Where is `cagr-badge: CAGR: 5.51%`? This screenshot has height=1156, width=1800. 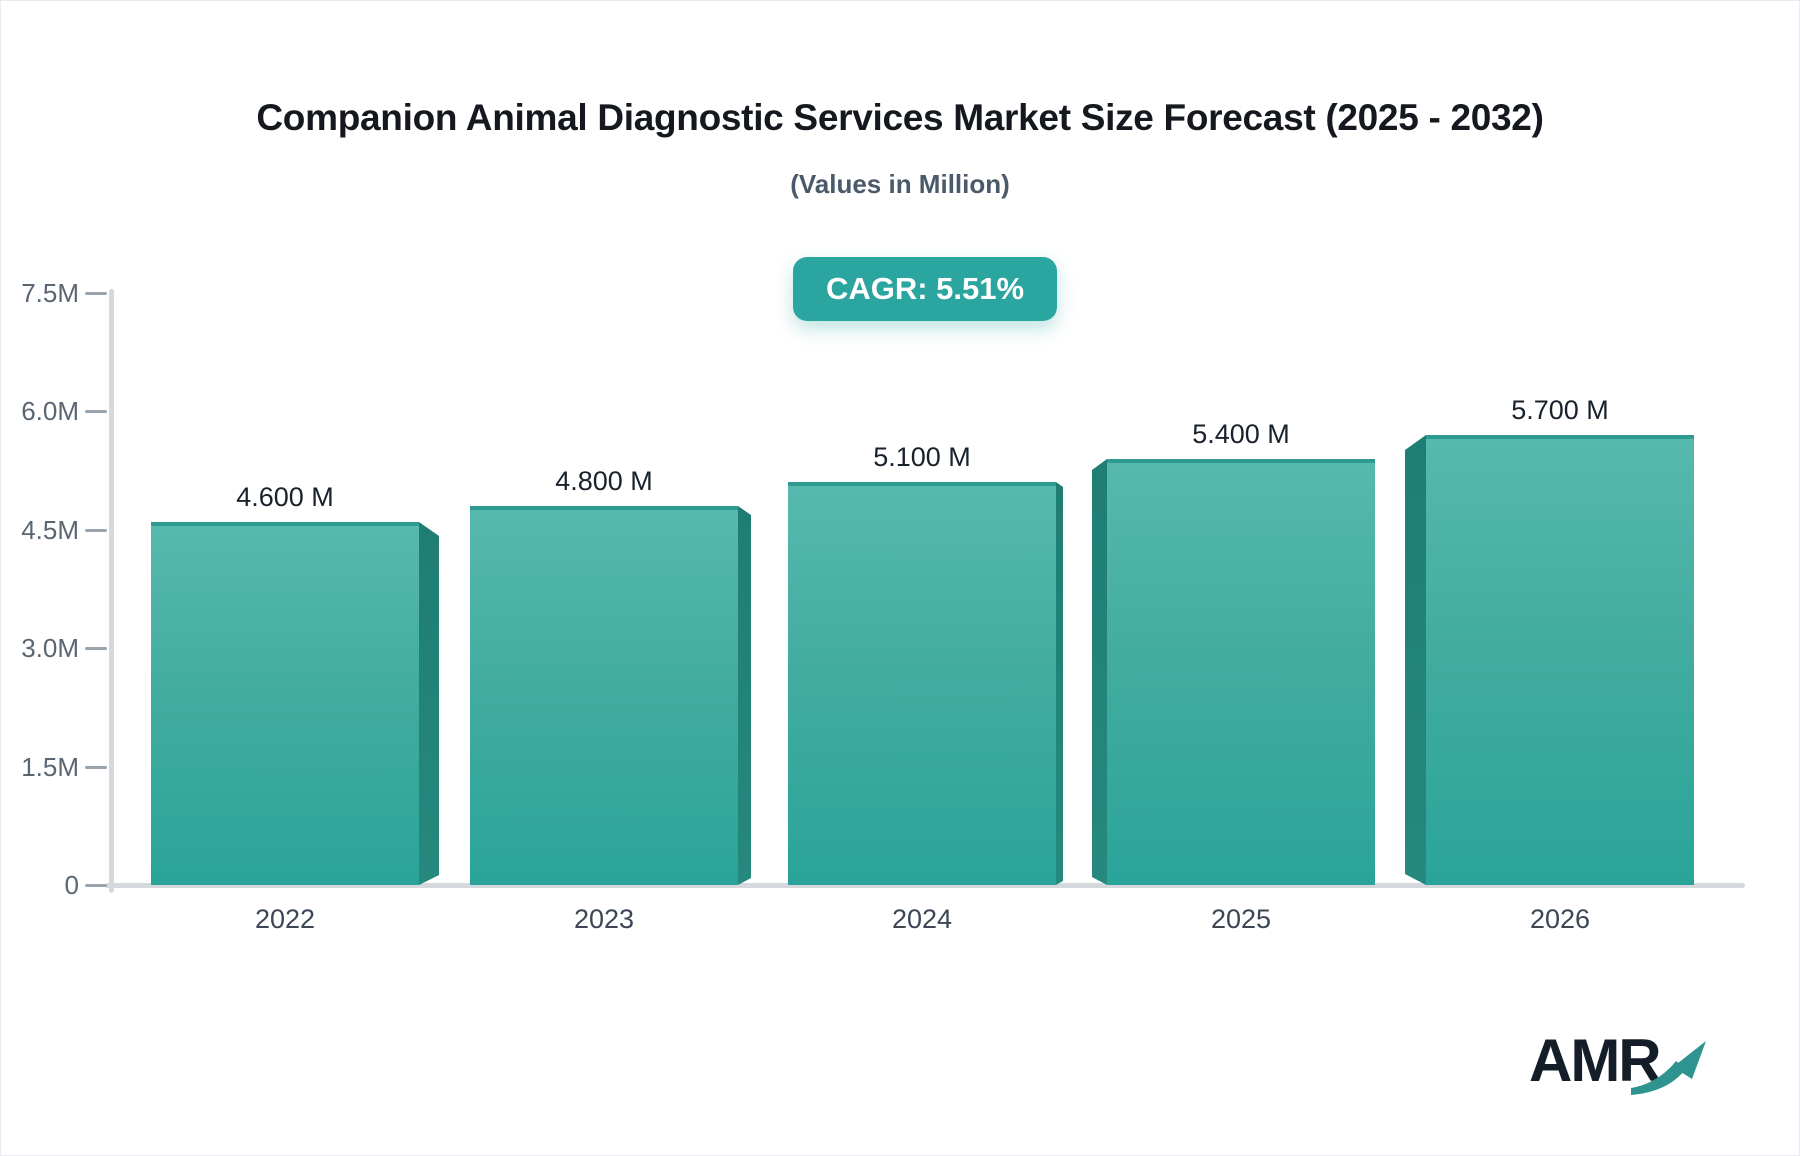
cagr-badge: CAGR: 5.51% is located at coordinates (925, 289).